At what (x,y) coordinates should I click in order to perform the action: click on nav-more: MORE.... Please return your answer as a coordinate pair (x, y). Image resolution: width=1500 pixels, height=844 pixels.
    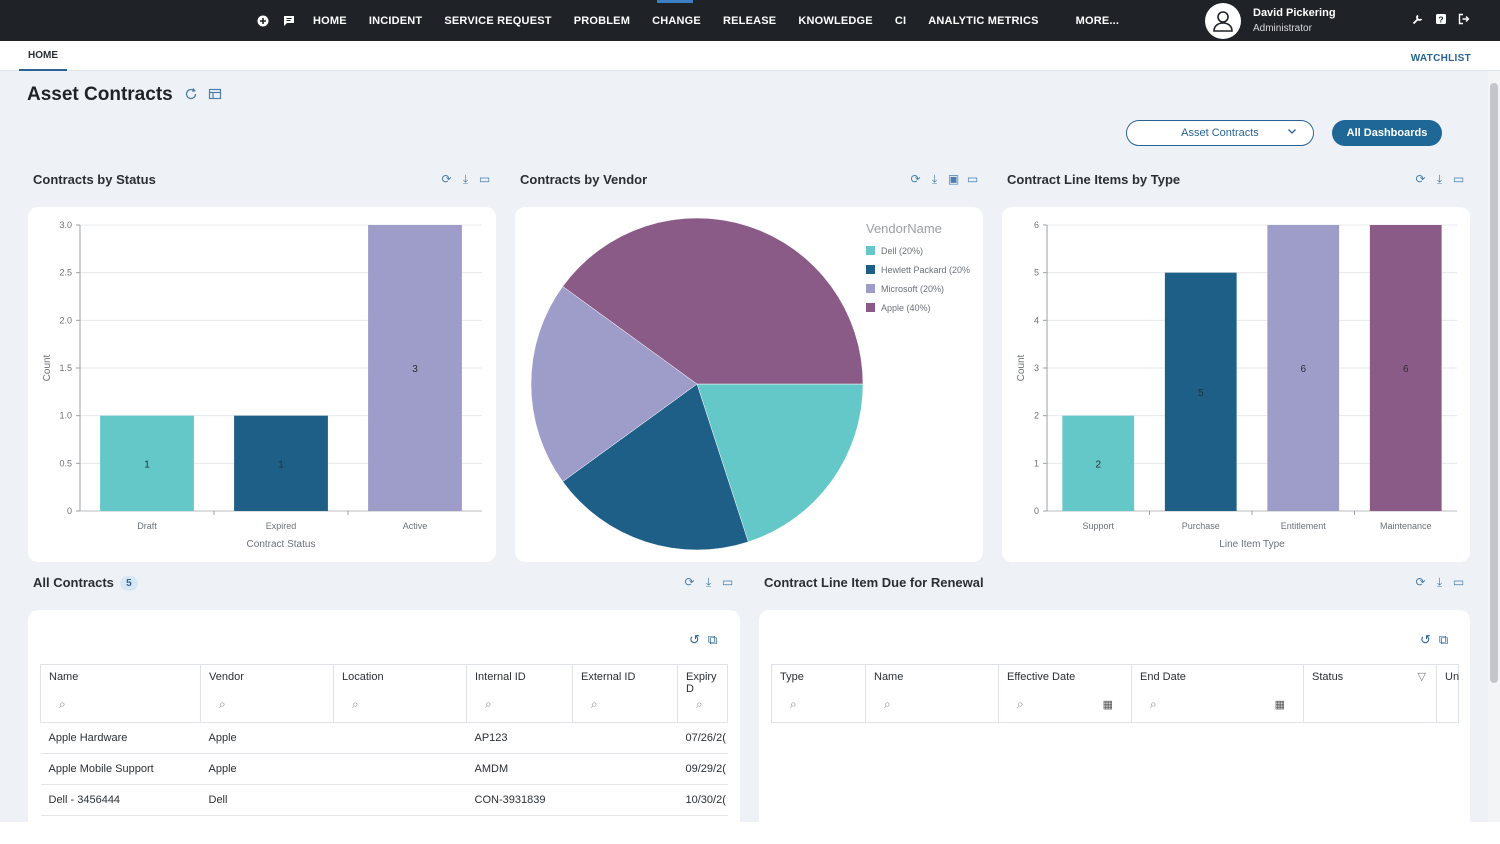
    Looking at the image, I should click on (1097, 20).